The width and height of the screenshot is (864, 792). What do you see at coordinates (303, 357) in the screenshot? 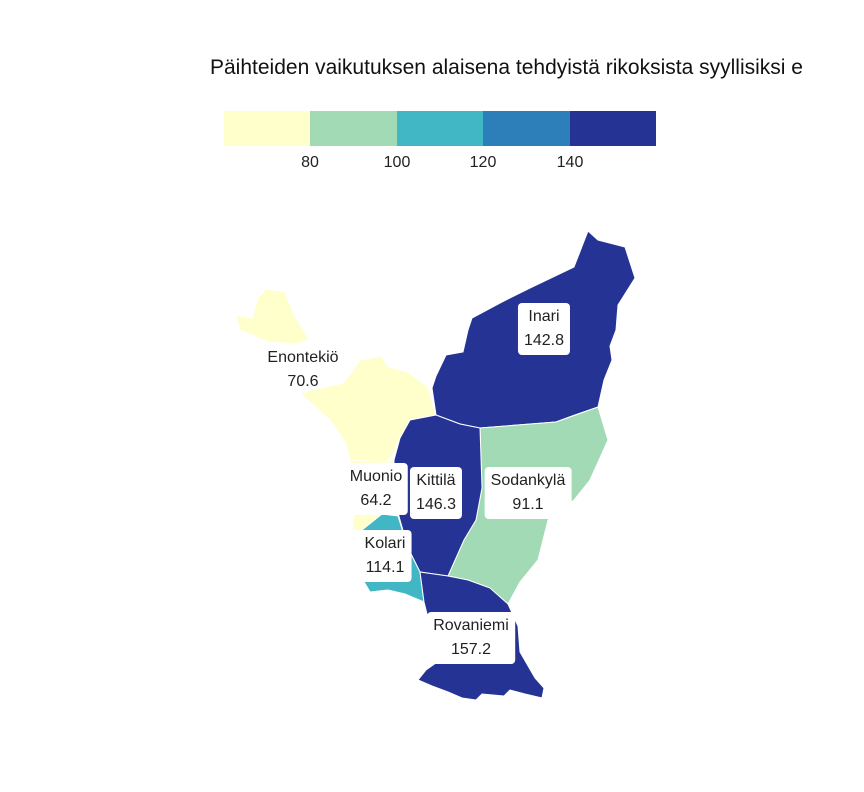
I see `label-enontekio-name: Enontekiö` at bounding box center [303, 357].